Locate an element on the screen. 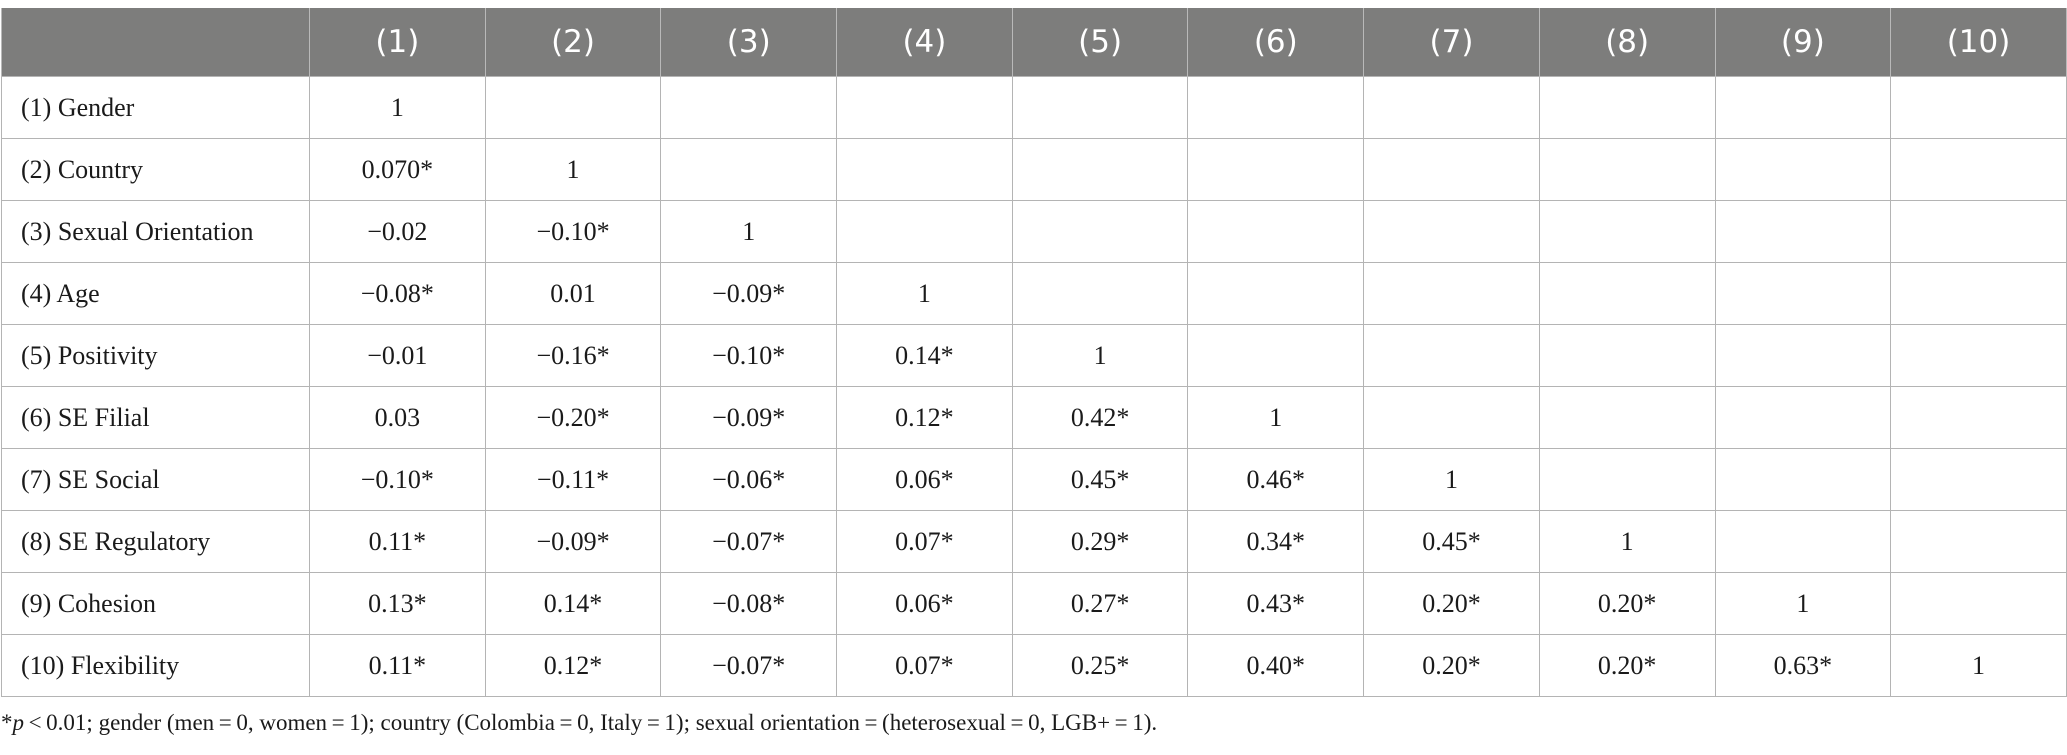  column-header: (5) is located at coordinates (1100, 42).